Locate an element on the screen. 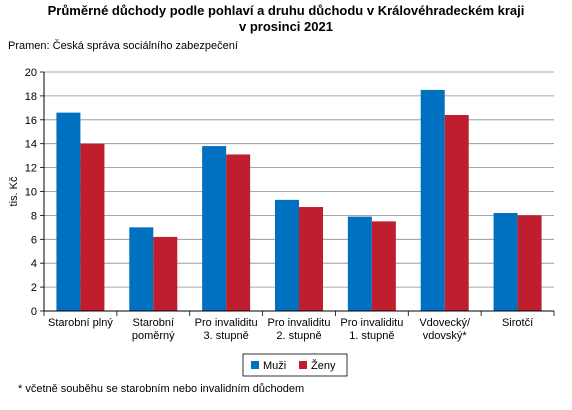  bar-muži-2 is located at coordinates (214, 228).